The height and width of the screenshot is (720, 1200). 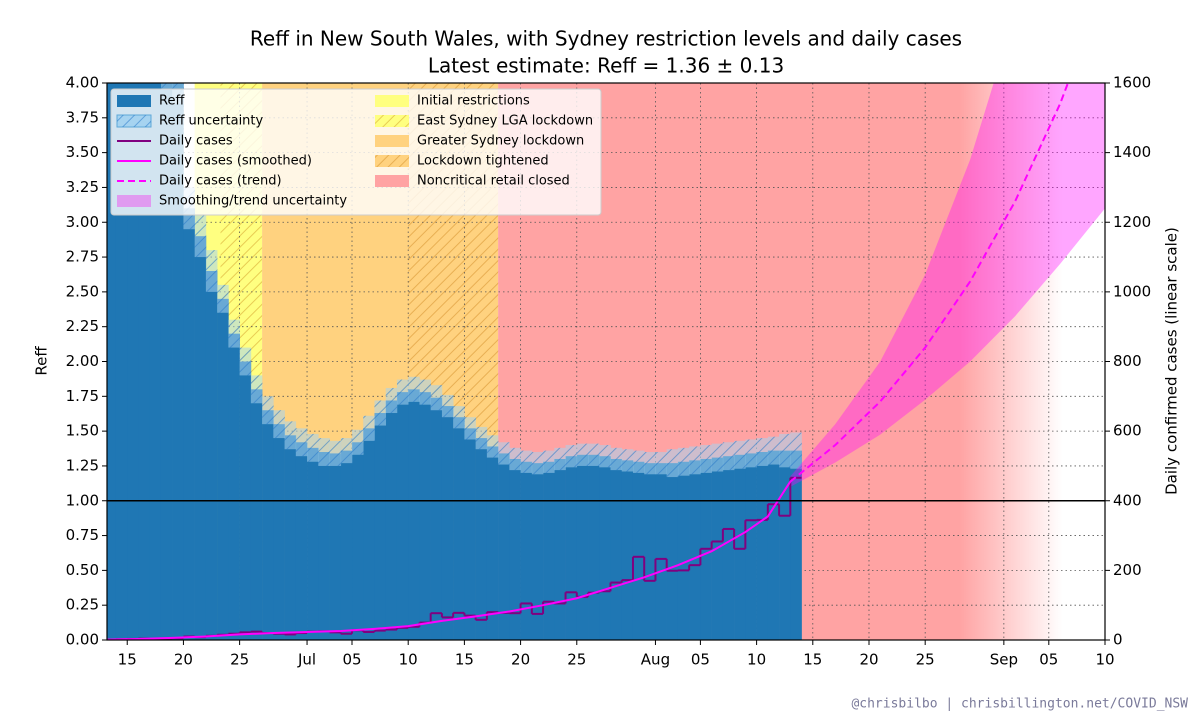 What do you see at coordinates (220, 181) in the screenshot?
I see `legend-label: Daily cases (trend)` at bounding box center [220, 181].